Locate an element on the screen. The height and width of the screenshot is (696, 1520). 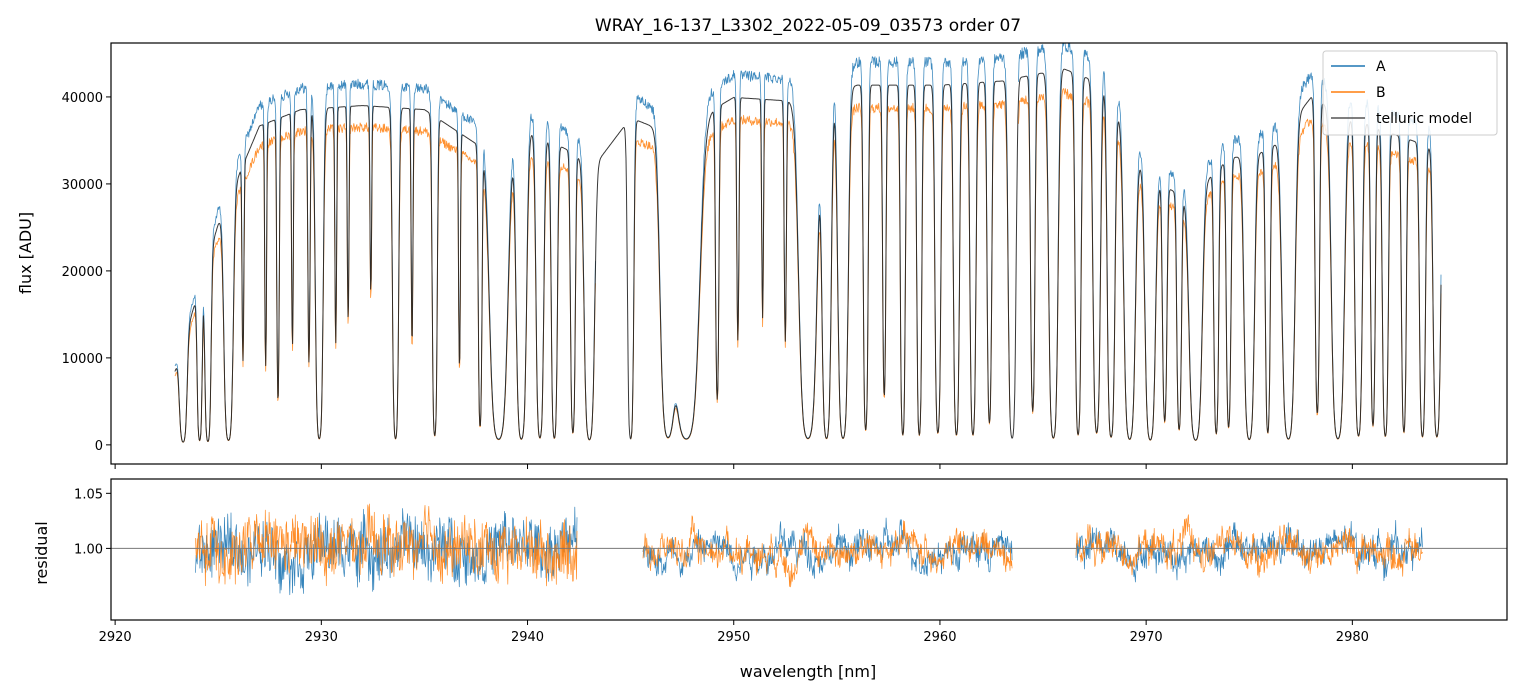
flux-y-tick-label: 10000 is located at coordinates (82, 359).